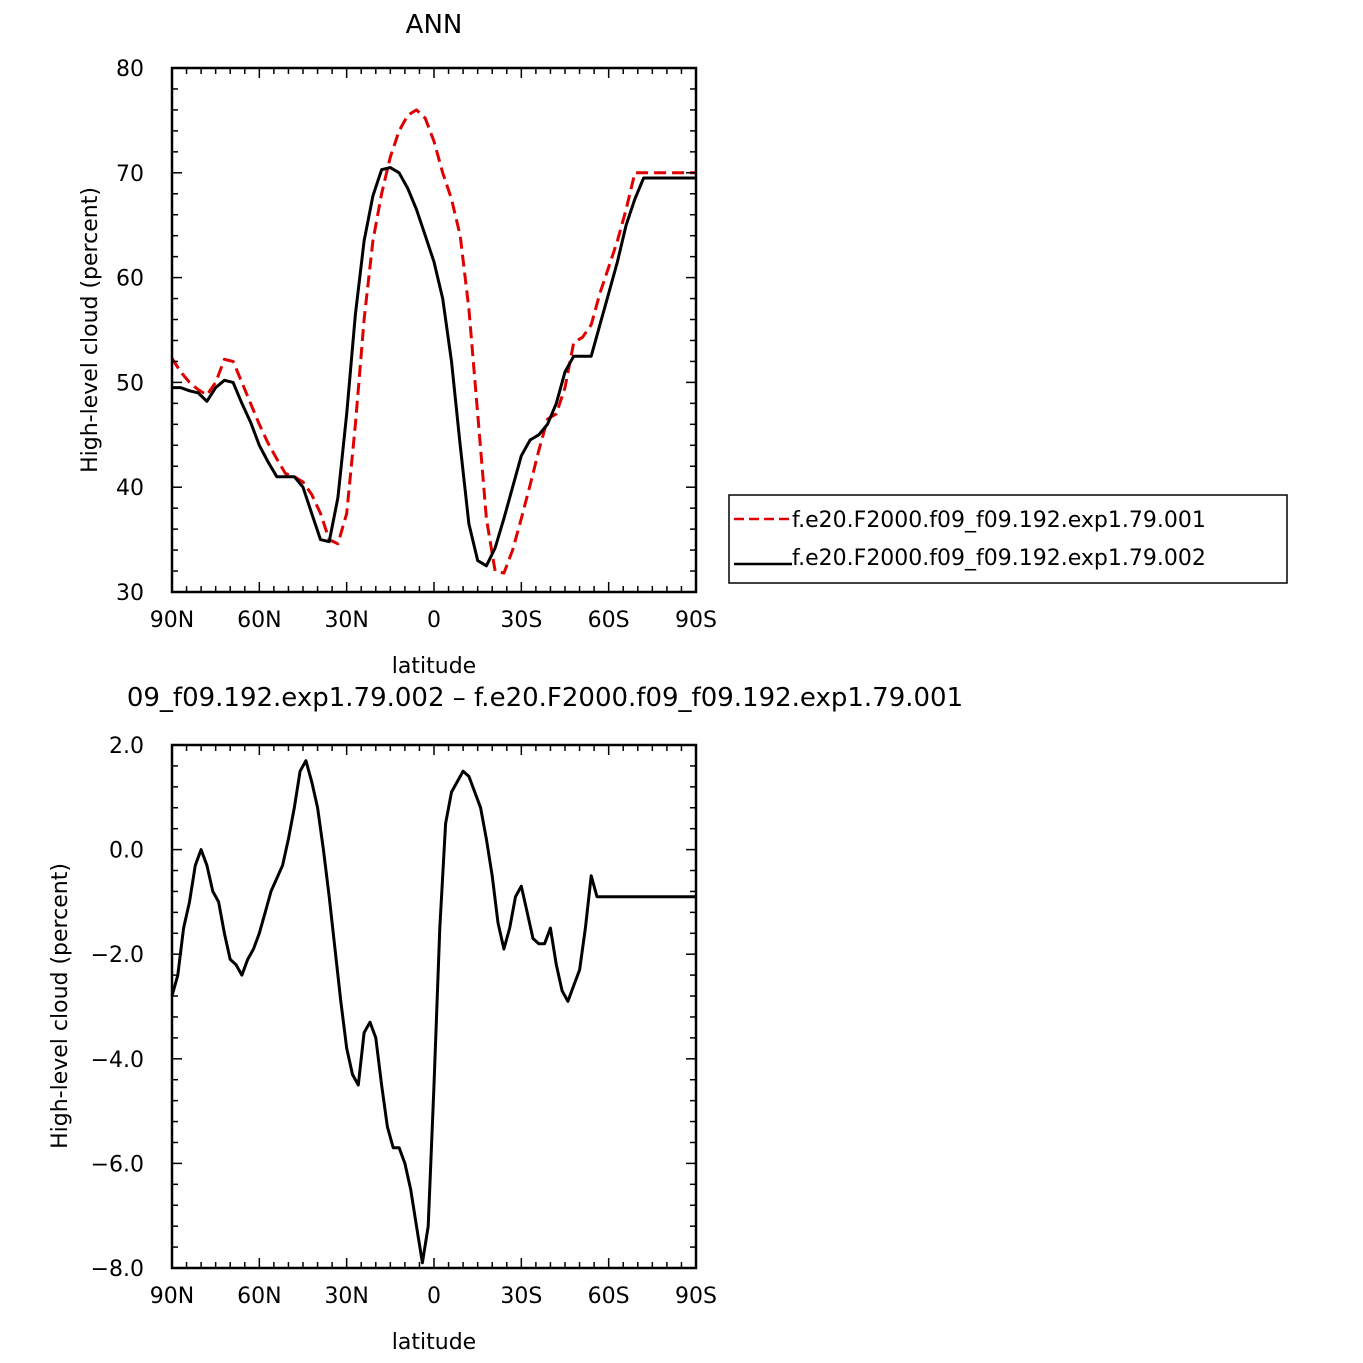  What do you see at coordinates (130, 488) in the screenshot?
I see `top-panel-ytick-label: 40` at bounding box center [130, 488].